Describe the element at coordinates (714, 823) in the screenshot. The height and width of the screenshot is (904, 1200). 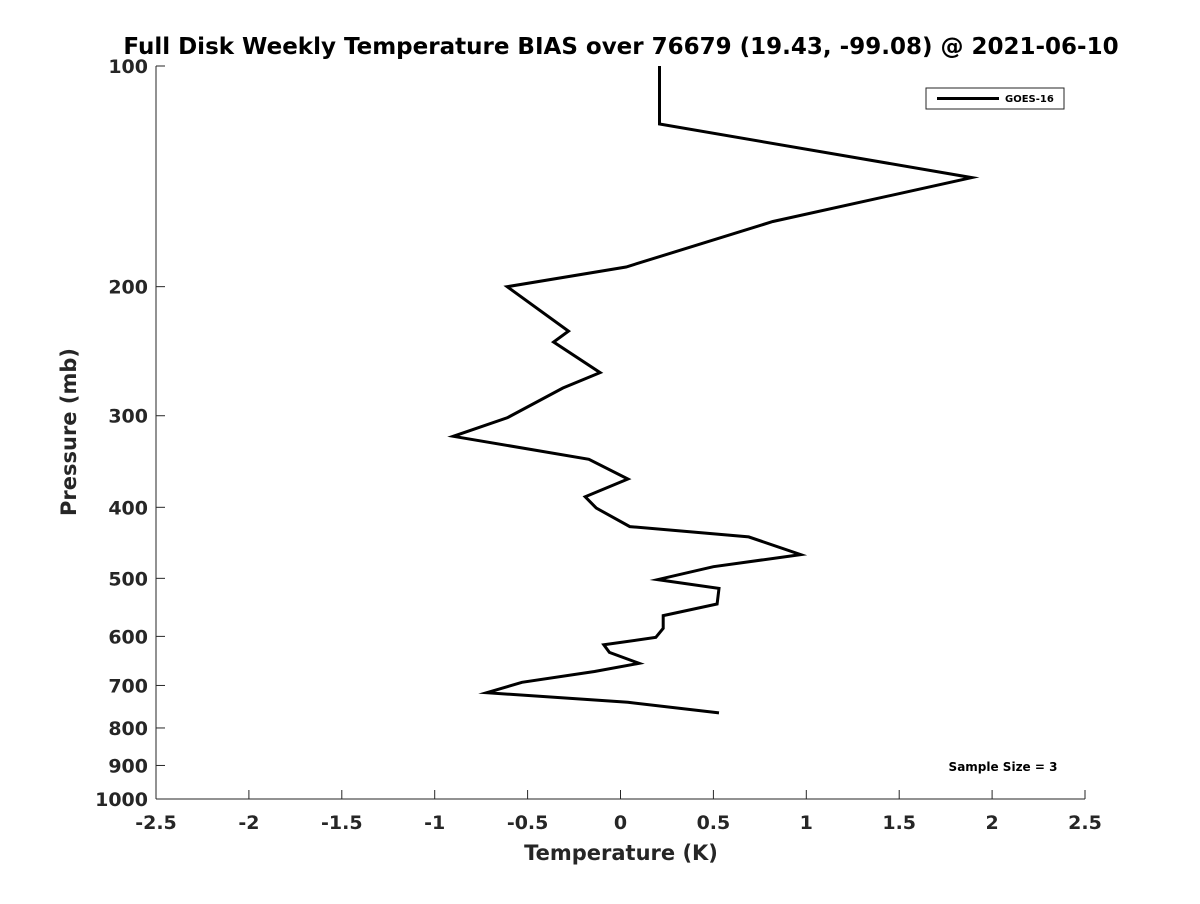
I see `x-tick-label: 0.5` at that location.